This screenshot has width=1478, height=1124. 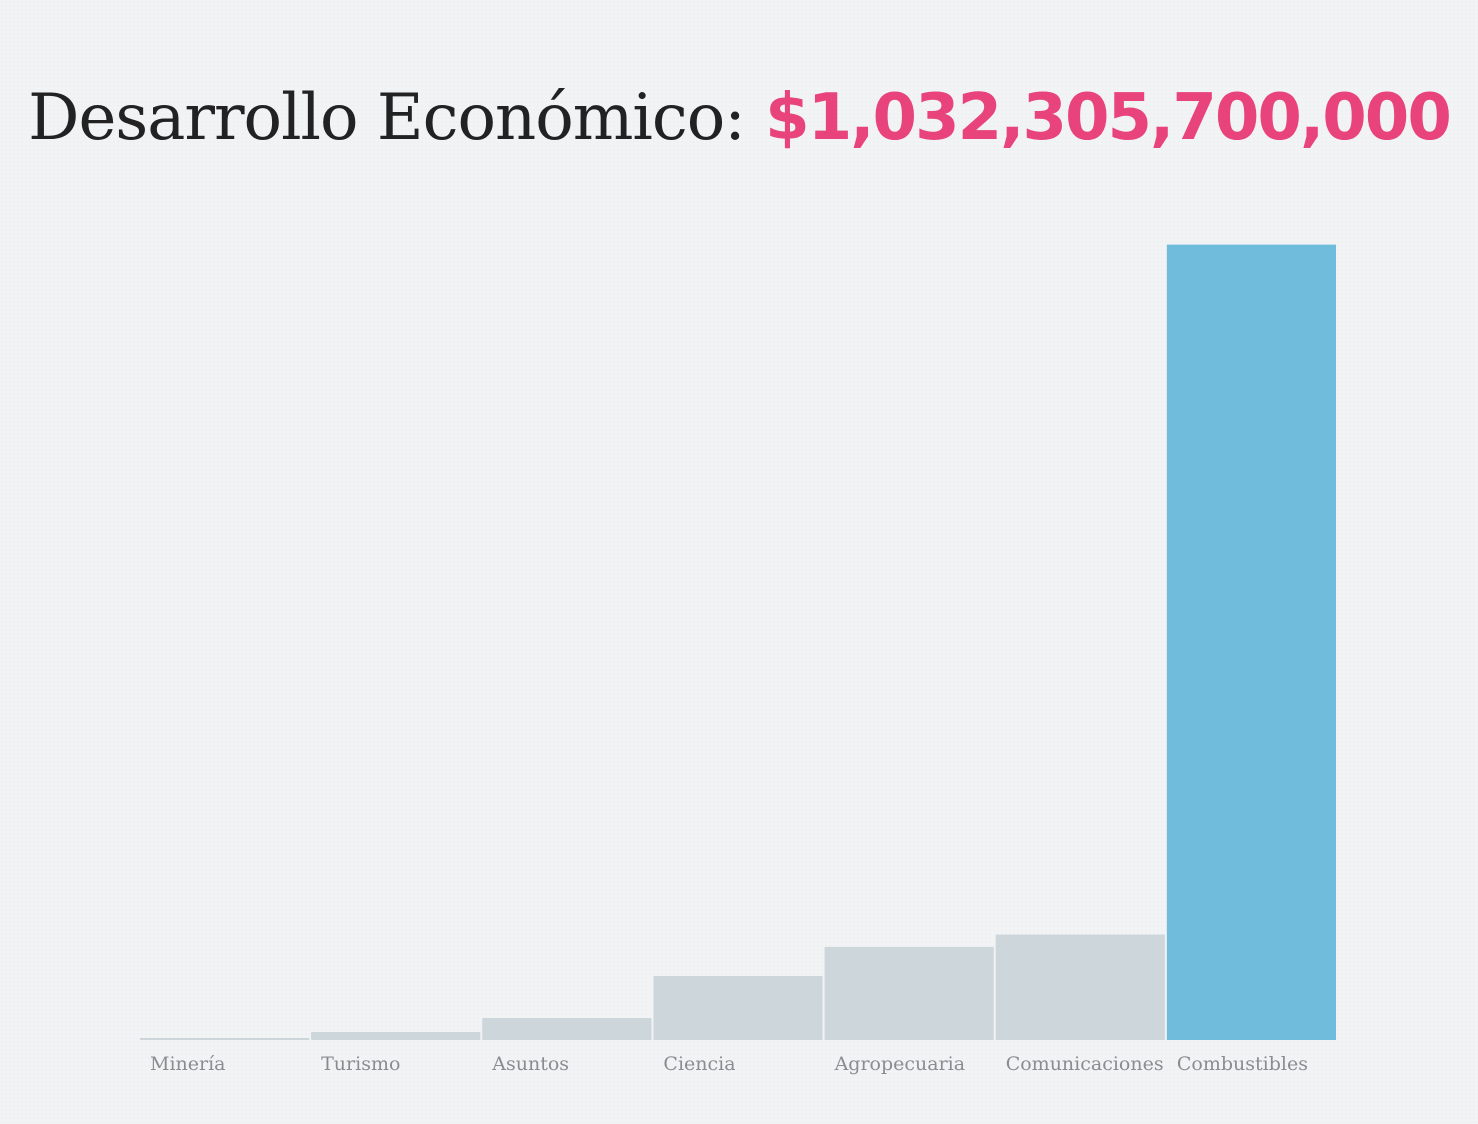 I want to click on bar-turismo, so click(x=396, y=1036).